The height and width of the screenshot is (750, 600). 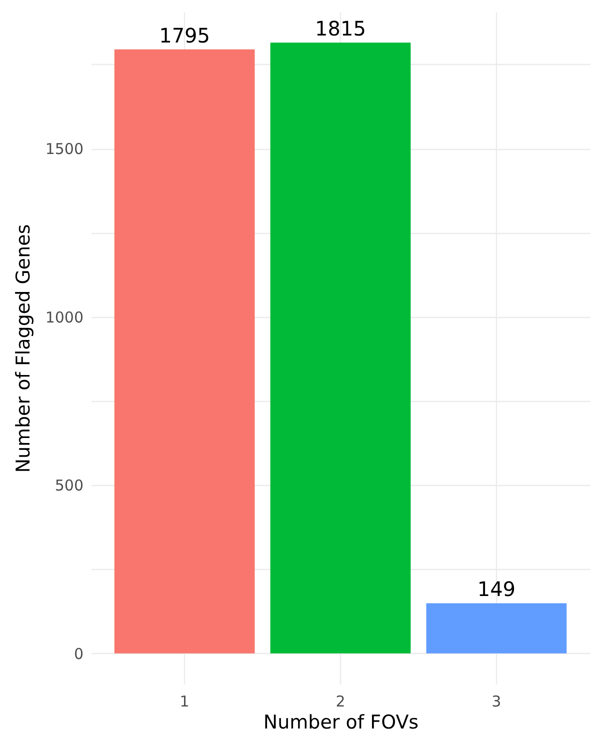 What do you see at coordinates (497, 701) in the screenshot?
I see `x-tick-label: 3` at bounding box center [497, 701].